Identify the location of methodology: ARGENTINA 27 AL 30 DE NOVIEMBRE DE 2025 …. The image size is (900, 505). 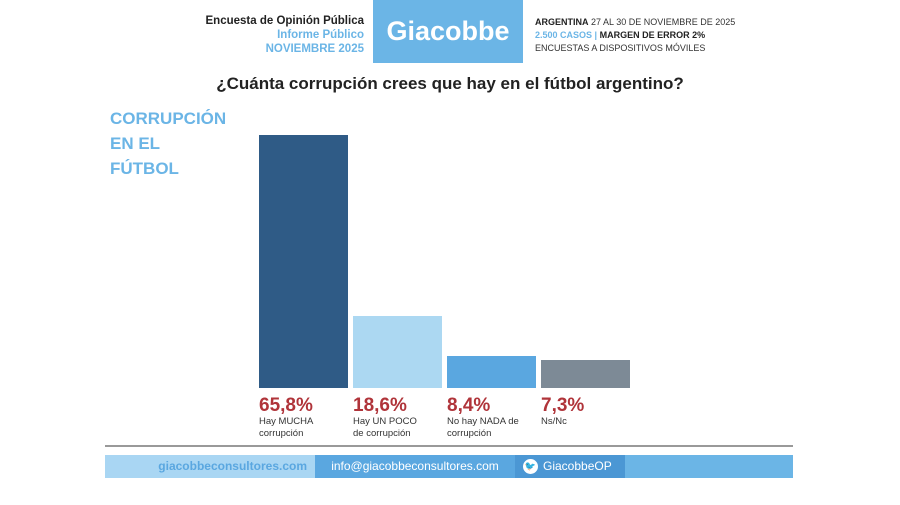
(635, 35).